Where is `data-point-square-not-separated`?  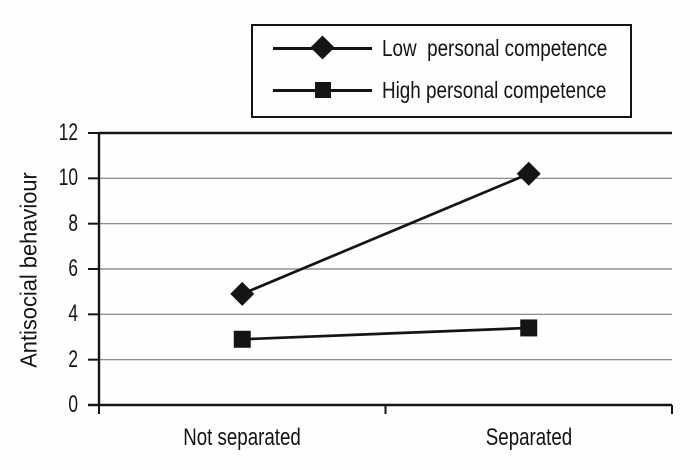 data-point-square-not-separated is located at coordinates (242, 339).